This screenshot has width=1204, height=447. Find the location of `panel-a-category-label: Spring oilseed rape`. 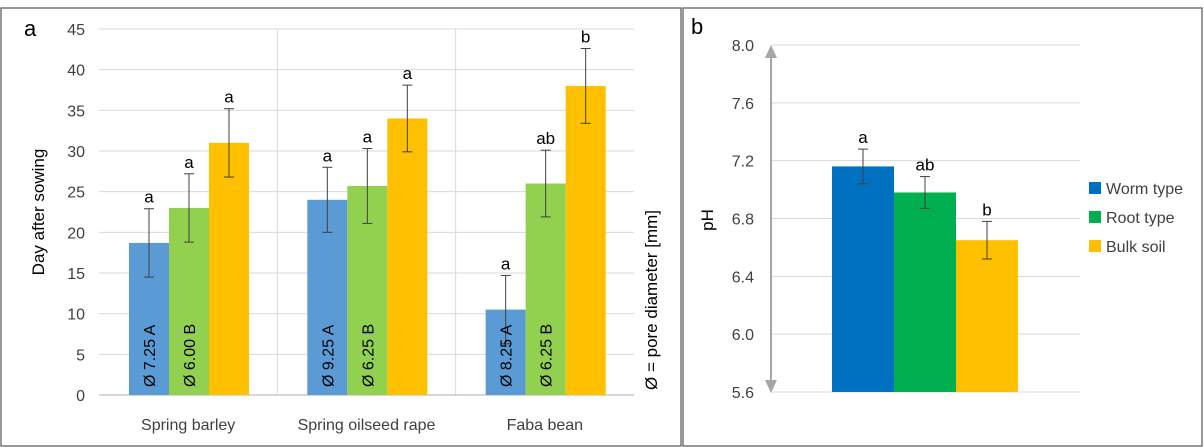

panel-a-category-label: Spring oilseed rape is located at coordinates (367, 425).